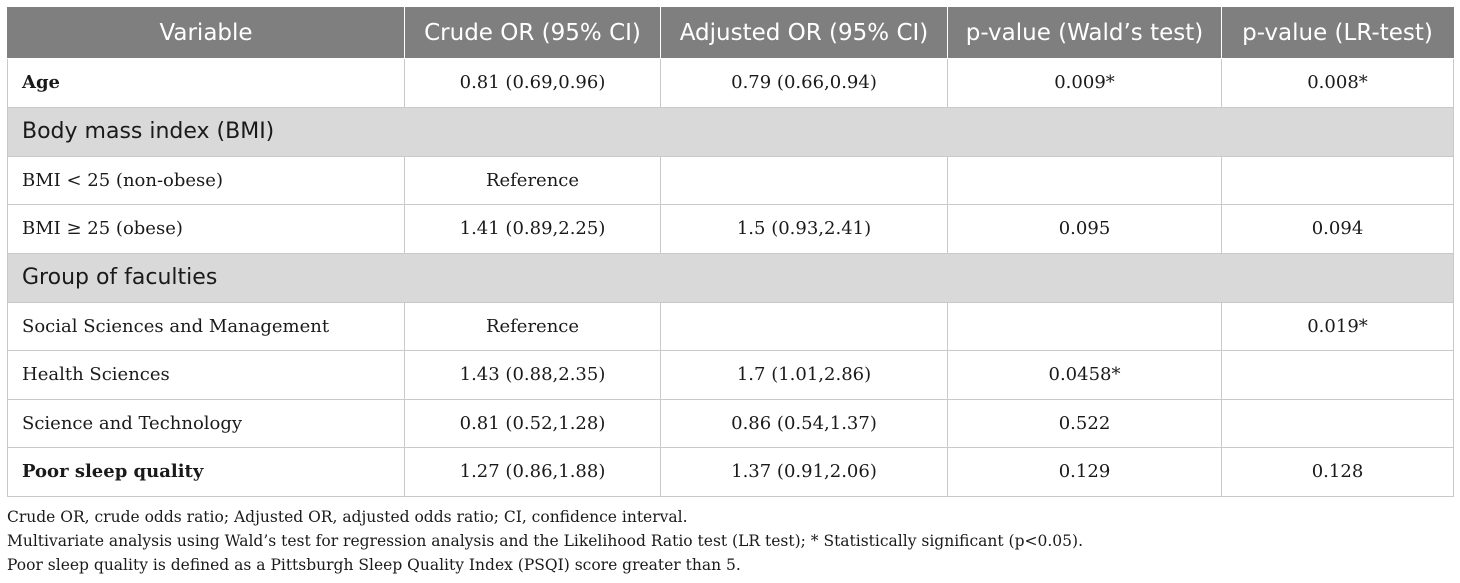  What do you see at coordinates (206, 229) in the screenshot?
I see `row-label: BMI ≥ 25 (obese)` at bounding box center [206, 229].